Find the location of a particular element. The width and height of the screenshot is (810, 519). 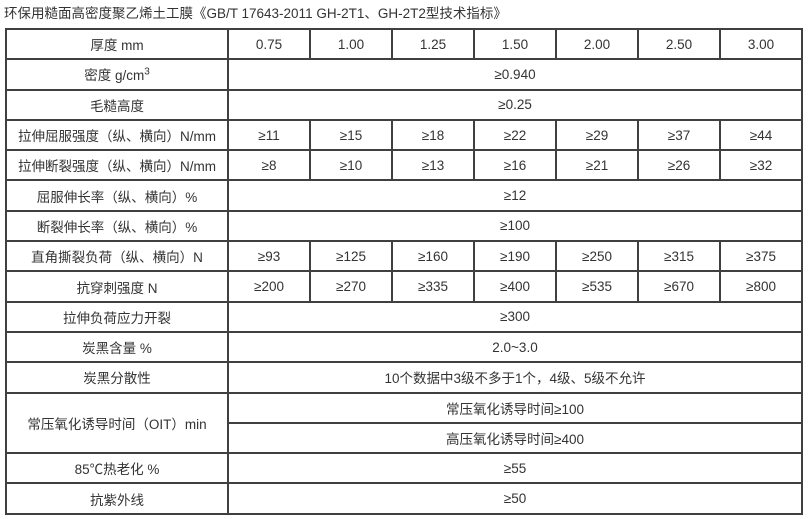

spec-span-value: 常压氧化诱导时间≥100 is located at coordinates (515, 407).